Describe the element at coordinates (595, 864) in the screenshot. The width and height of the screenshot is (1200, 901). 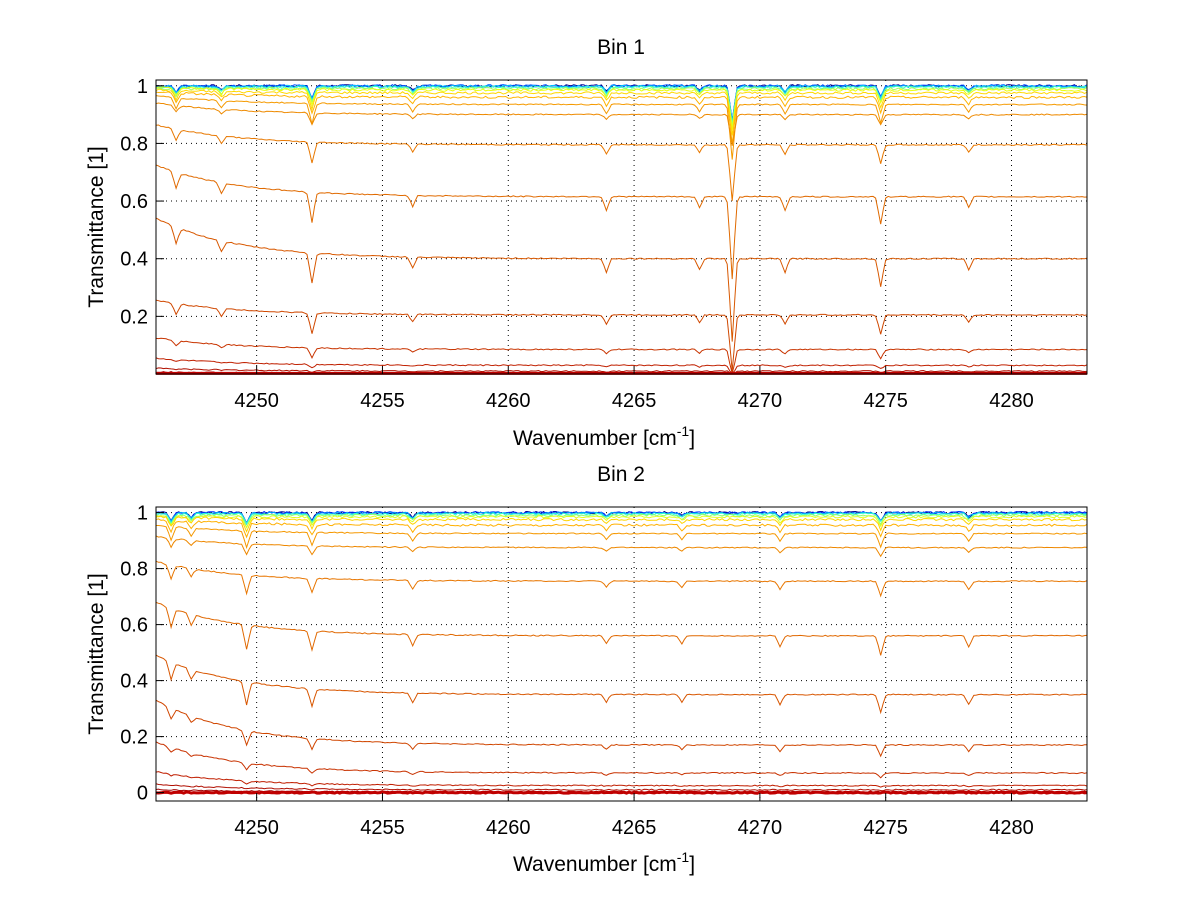
I see `x-axis-label-main-bin-2: Wavenumber [cm` at that location.